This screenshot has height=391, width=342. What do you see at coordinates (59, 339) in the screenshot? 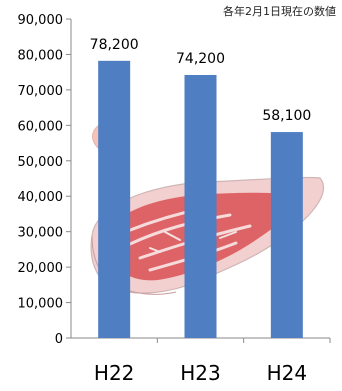
I see `y-tick-label: 0` at bounding box center [59, 339].